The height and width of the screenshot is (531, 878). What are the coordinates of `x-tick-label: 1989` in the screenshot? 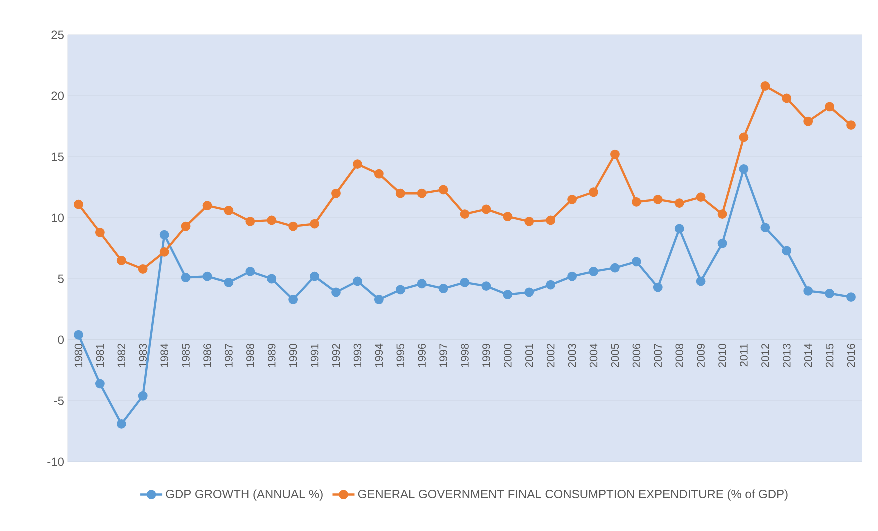 It's located at (272, 356).